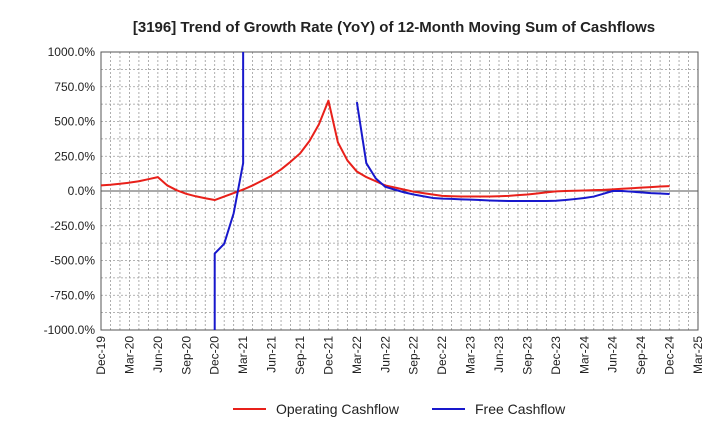  I want to click on x-tick-label: Dec-21, so click(328, 355).